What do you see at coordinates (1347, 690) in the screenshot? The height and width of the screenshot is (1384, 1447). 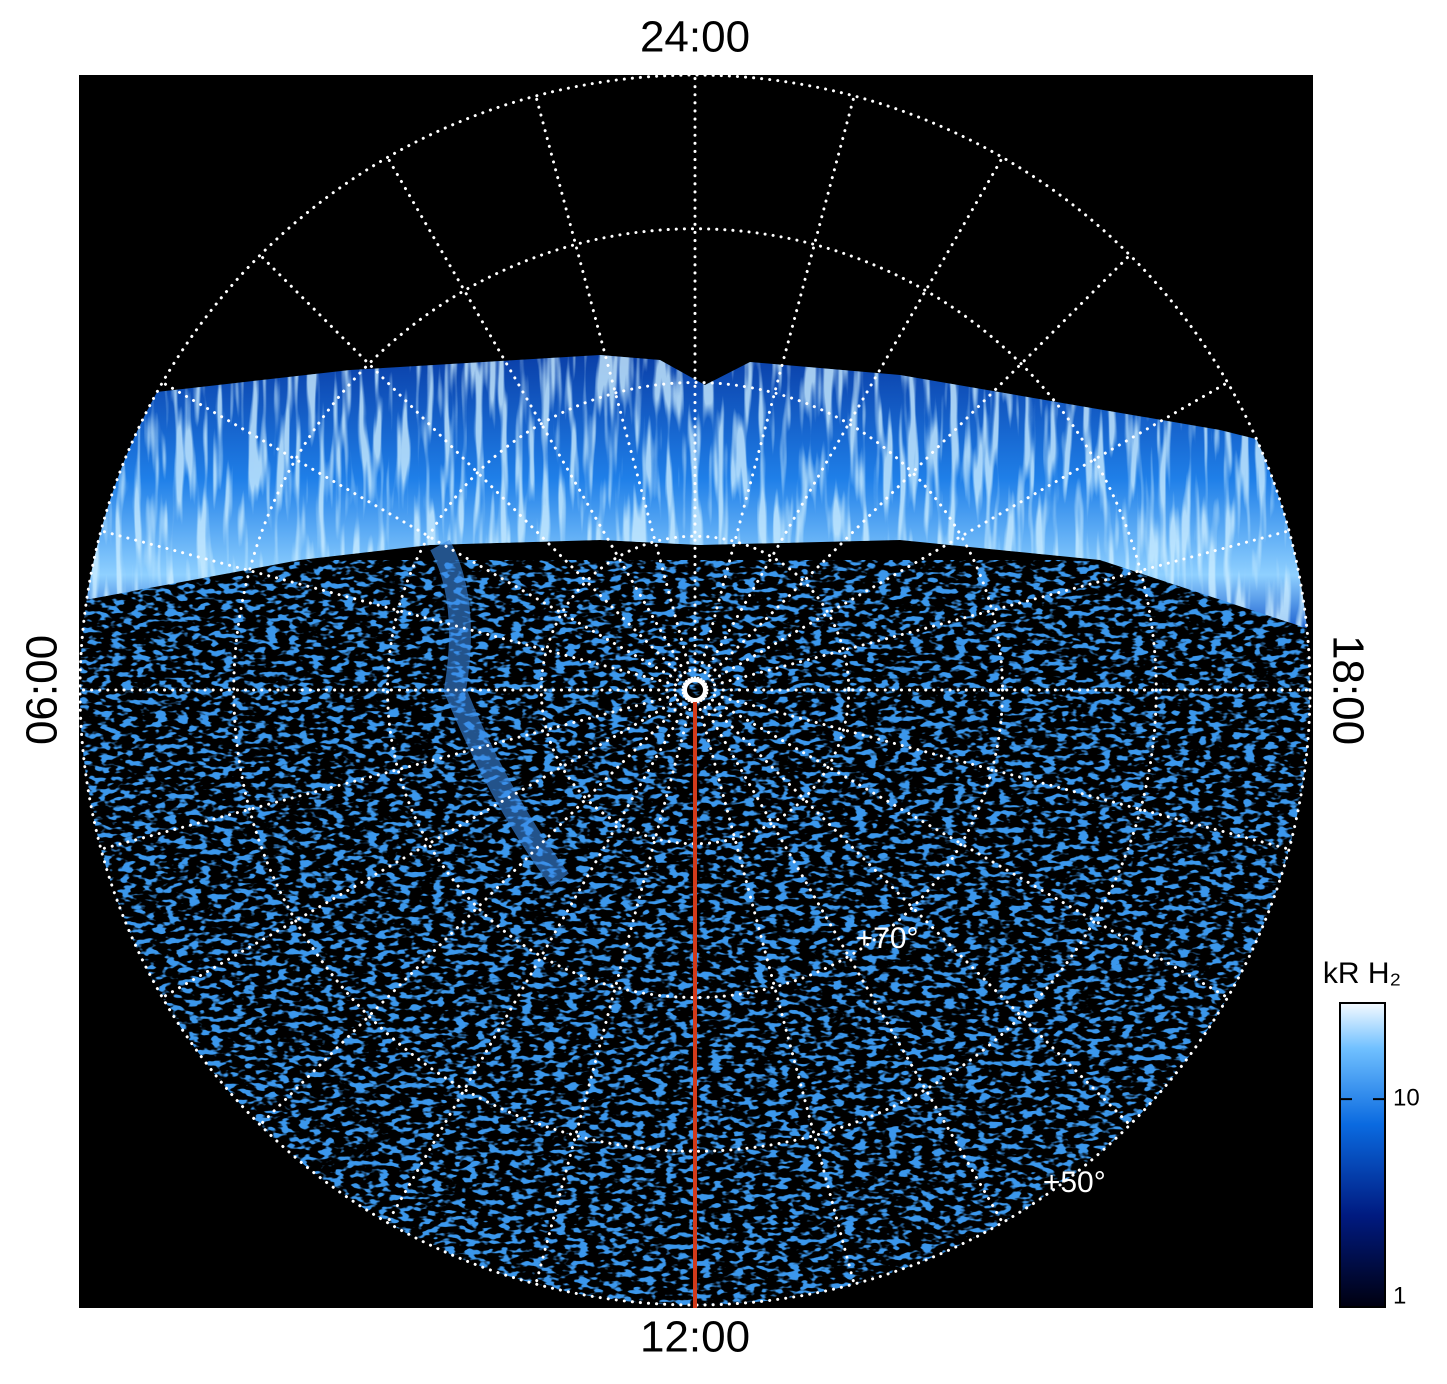 I see `local-time-label: 18:00` at bounding box center [1347, 690].